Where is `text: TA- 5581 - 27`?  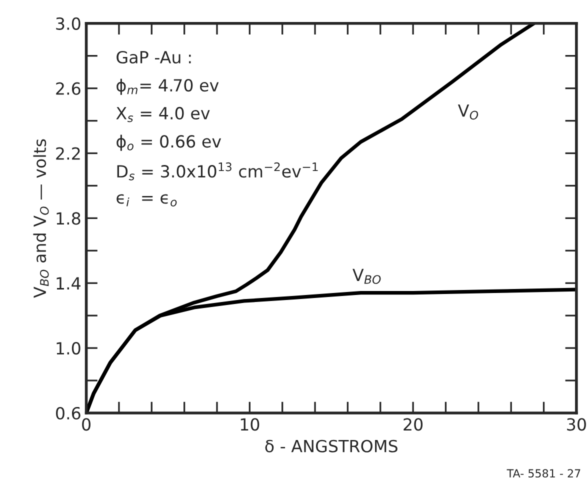 text: TA- 5581 - 27 is located at coordinates (543, 473).